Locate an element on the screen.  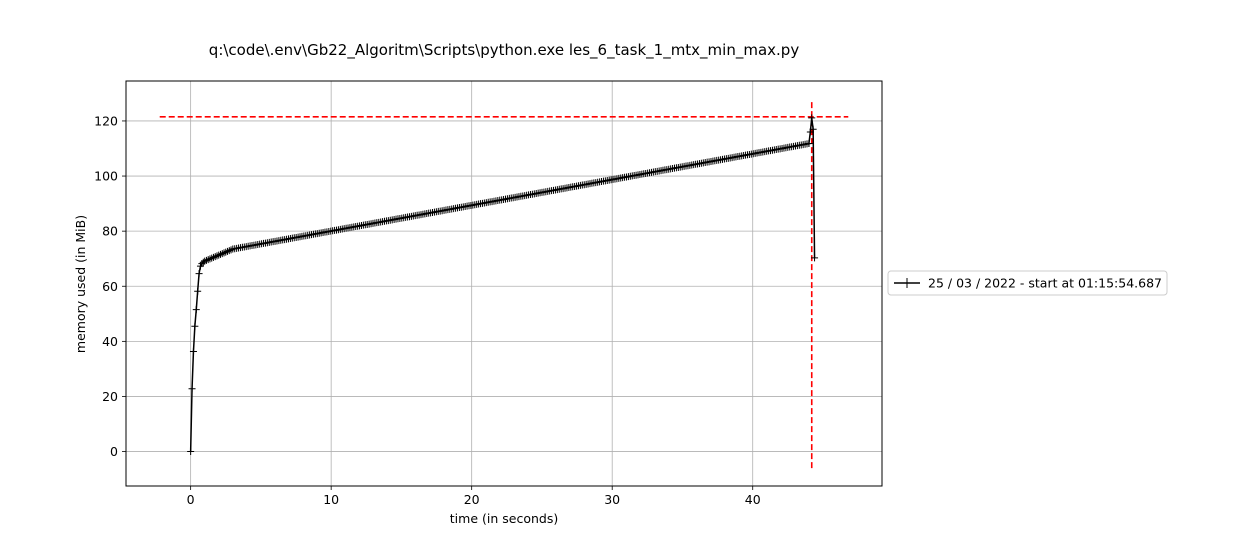
legend-entry-label: 25 / 03 / 2022 - start at 01:15:54.687 is located at coordinates (1045, 283).